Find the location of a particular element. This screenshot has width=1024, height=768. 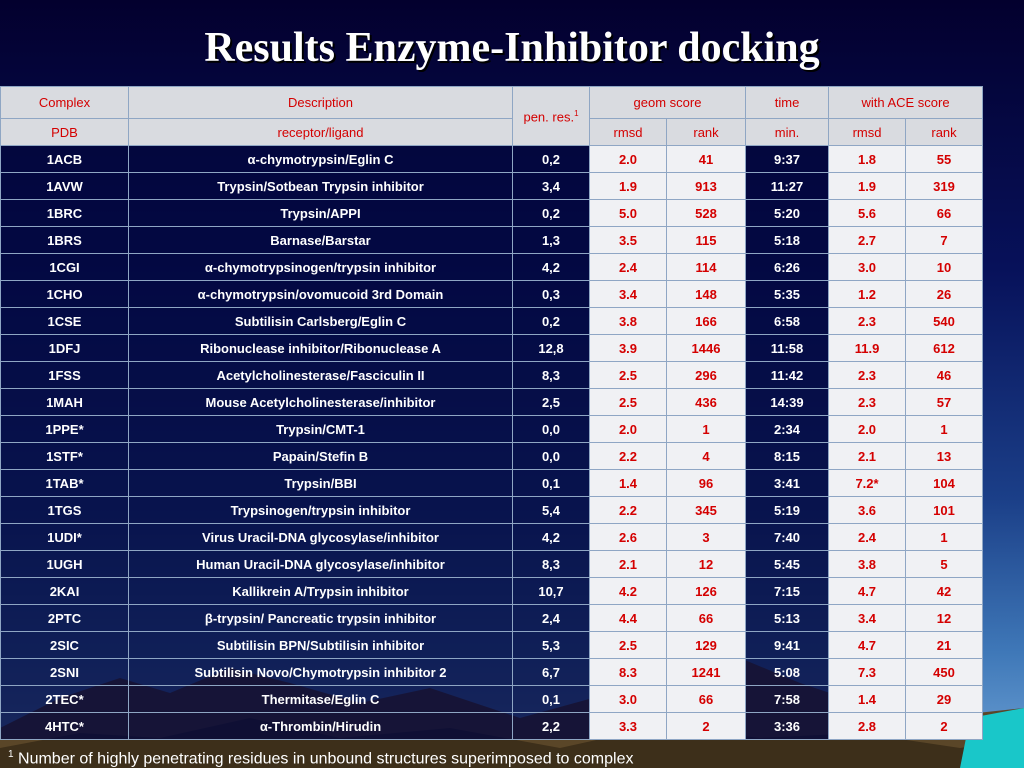

cell-time: 9:37 is located at coordinates (787, 159).